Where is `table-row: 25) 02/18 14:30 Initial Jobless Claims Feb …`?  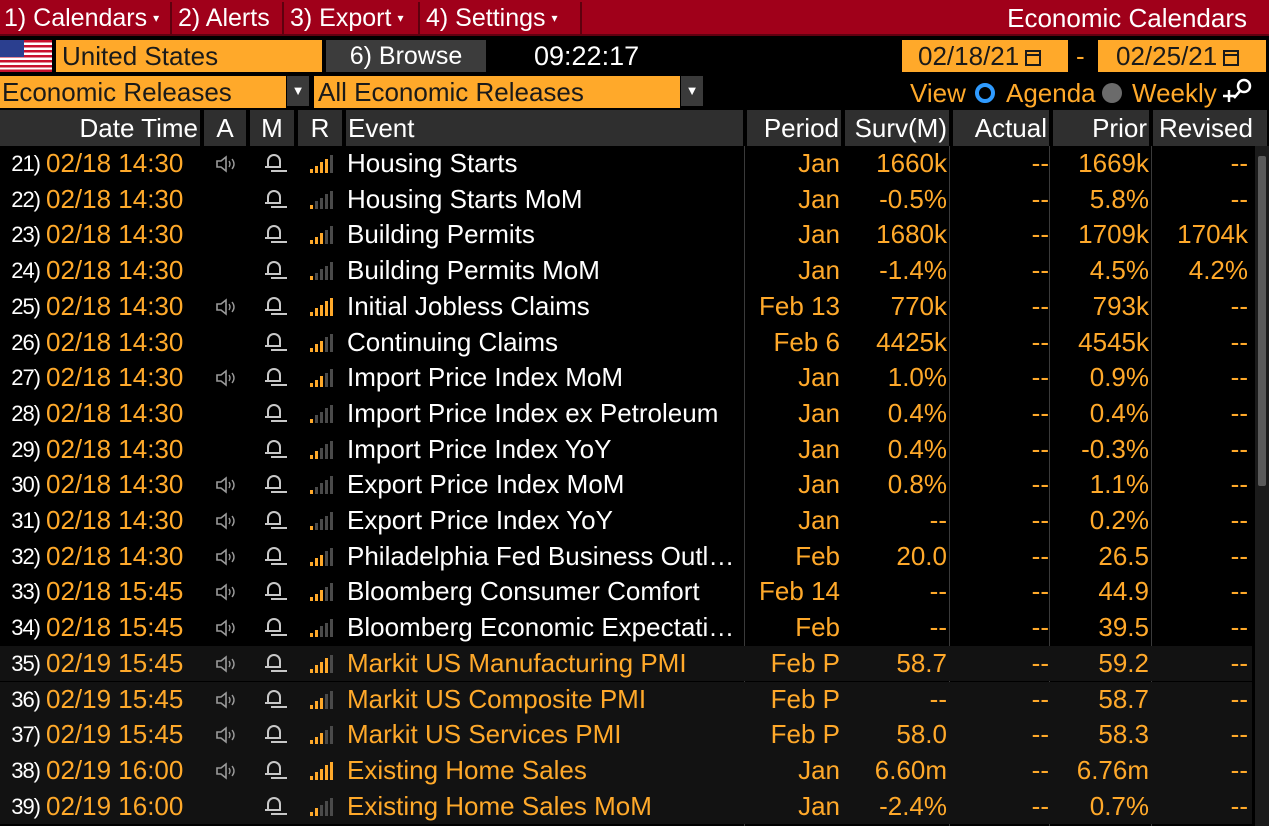
table-row: 25) 02/18 14:30 Initial Jobless Claims Feb … is located at coordinates (626, 307).